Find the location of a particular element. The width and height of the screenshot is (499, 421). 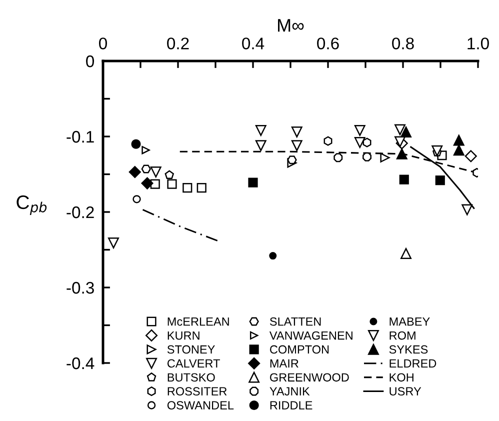

legend-label: MAIR is located at coordinates (284, 363).